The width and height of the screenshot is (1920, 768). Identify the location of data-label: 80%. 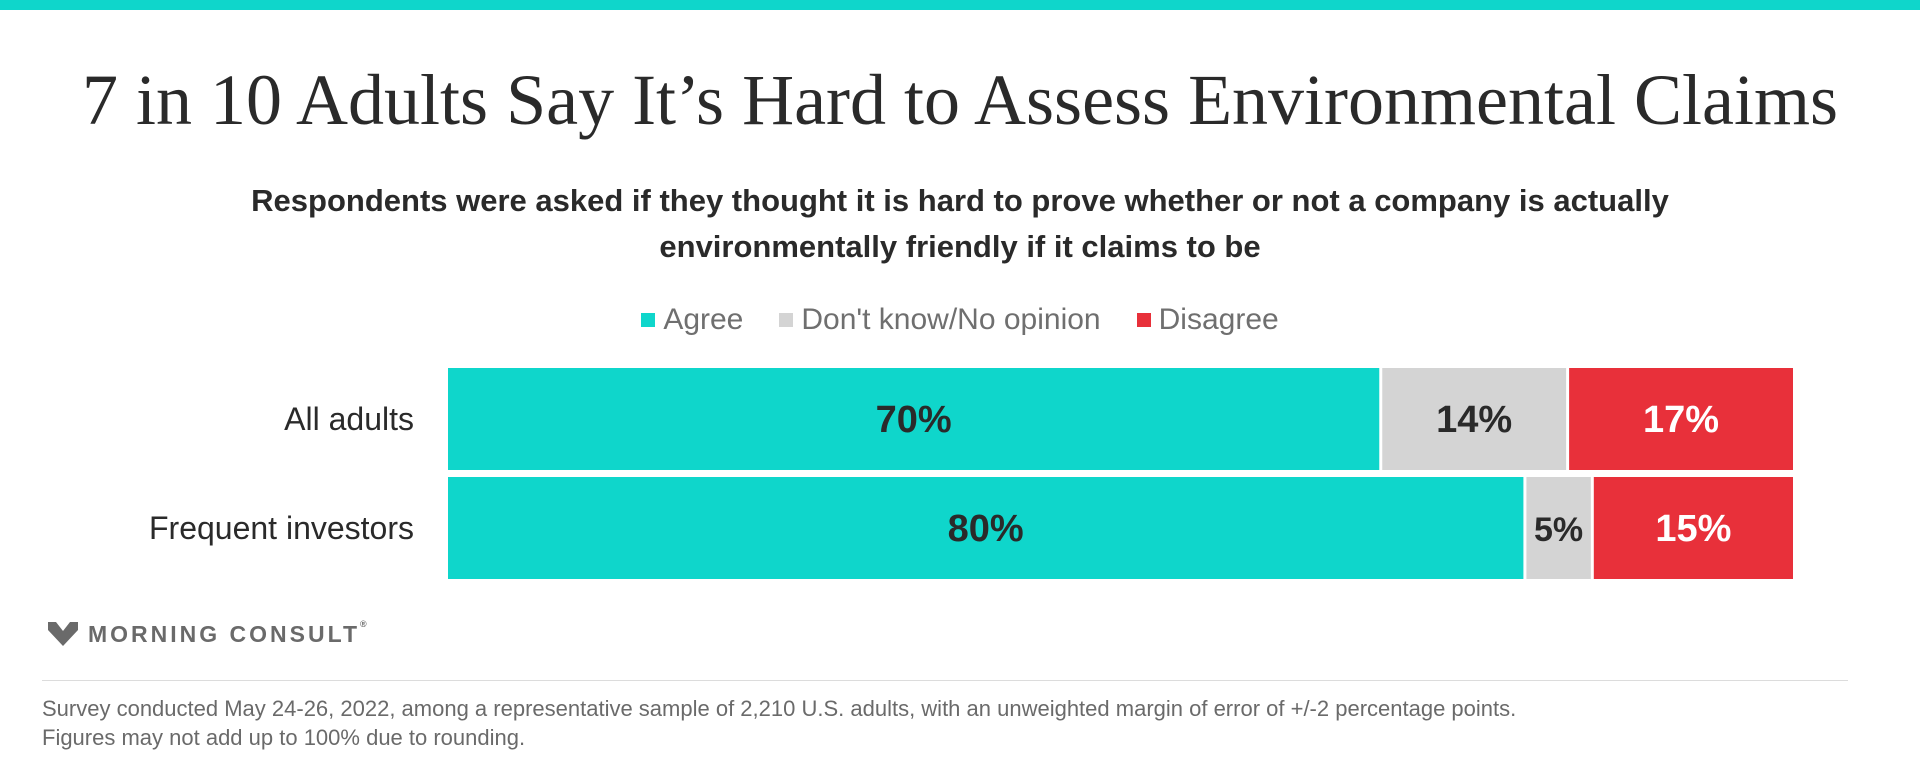
(986, 529).